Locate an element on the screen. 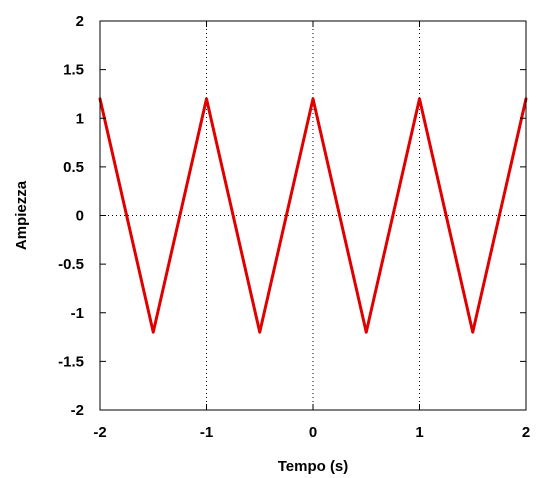 Image resolution: width=558 pixels, height=478 pixels. x-tick-label: 2 is located at coordinates (526, 432).